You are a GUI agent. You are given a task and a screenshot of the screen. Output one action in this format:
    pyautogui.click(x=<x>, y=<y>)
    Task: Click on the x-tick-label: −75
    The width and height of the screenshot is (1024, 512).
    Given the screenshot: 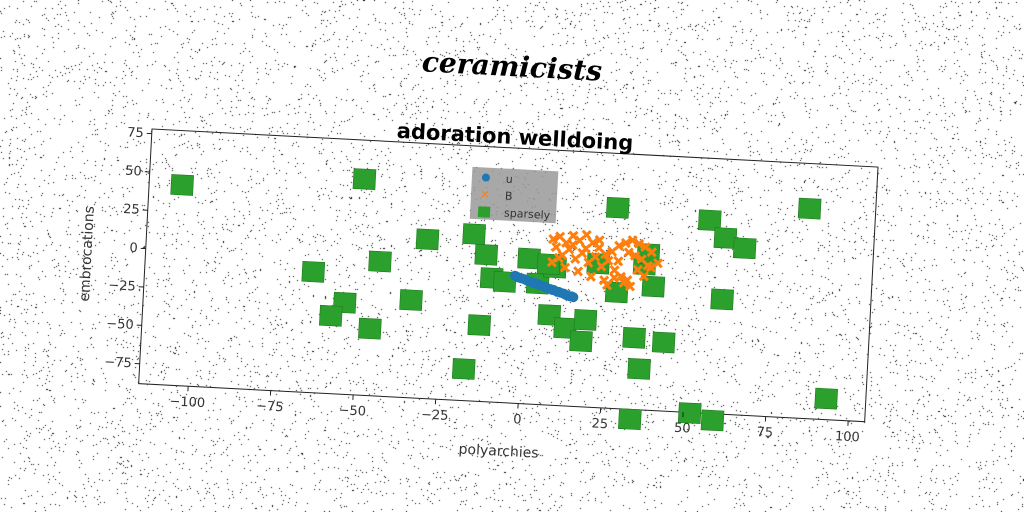 What is the action you would take?
    pyautogui.click(x=270, y=407)
    